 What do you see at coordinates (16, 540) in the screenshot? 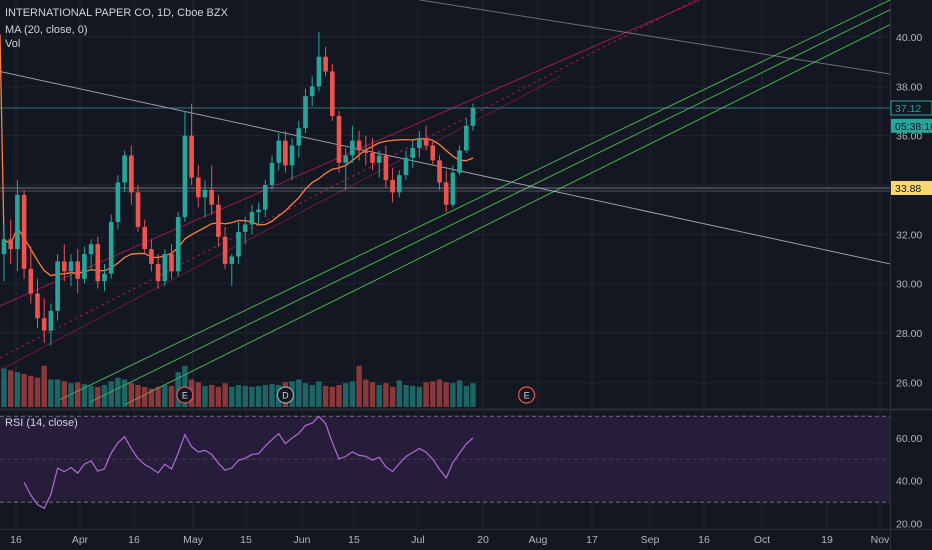
I see `time-axis-tick: 16` at bounding box center [16, 540].